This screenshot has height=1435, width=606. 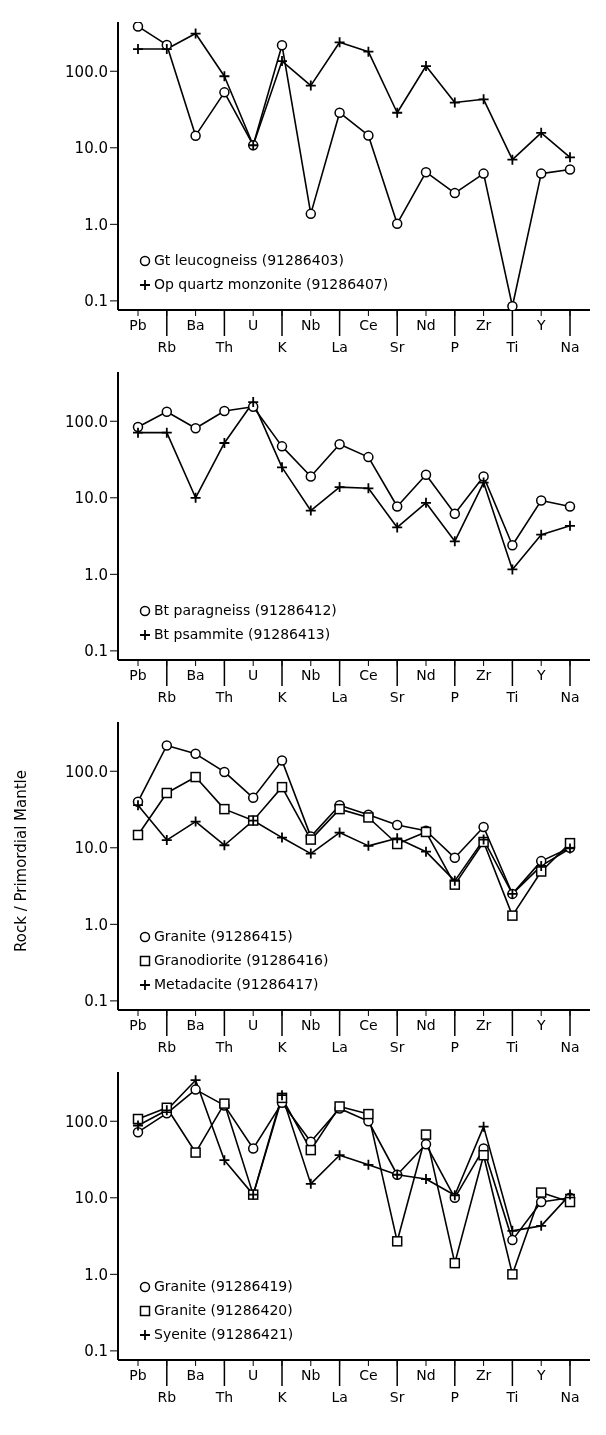 I want to click on legend-label: Granite (91286419), so click(x=223, y=1286).